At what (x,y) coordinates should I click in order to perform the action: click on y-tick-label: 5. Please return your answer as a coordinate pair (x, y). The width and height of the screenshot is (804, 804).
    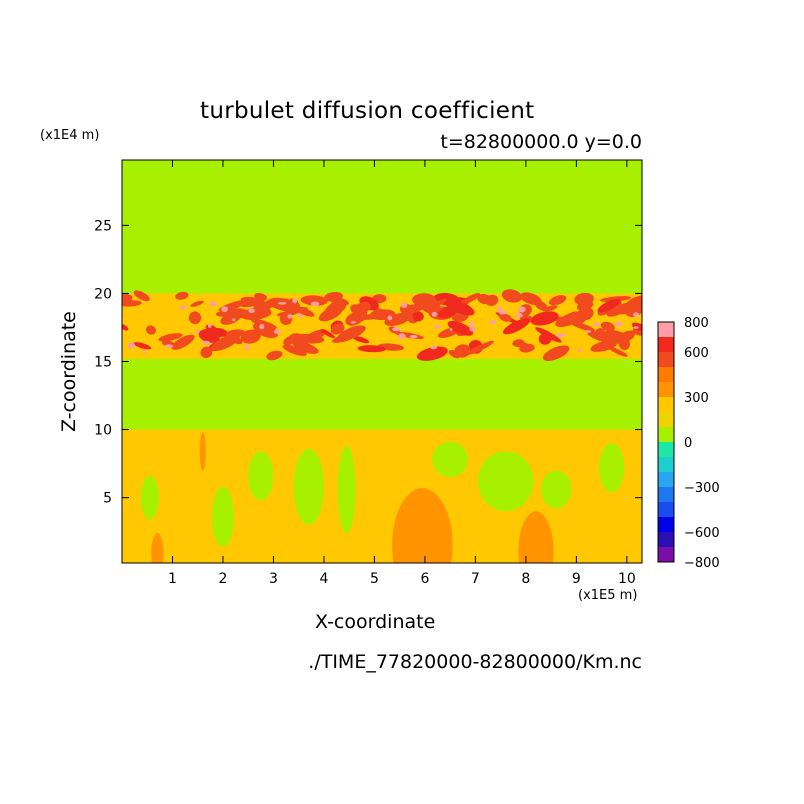
    Looking at the image, I should click on (107, 499).